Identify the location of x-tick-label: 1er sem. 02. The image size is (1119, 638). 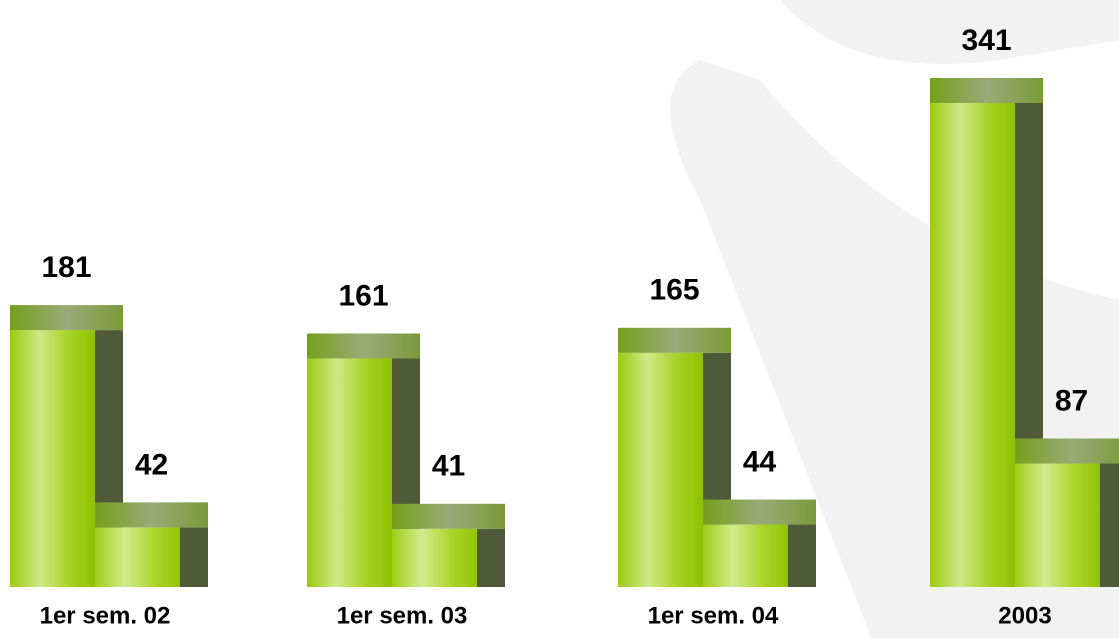
(105, 615).